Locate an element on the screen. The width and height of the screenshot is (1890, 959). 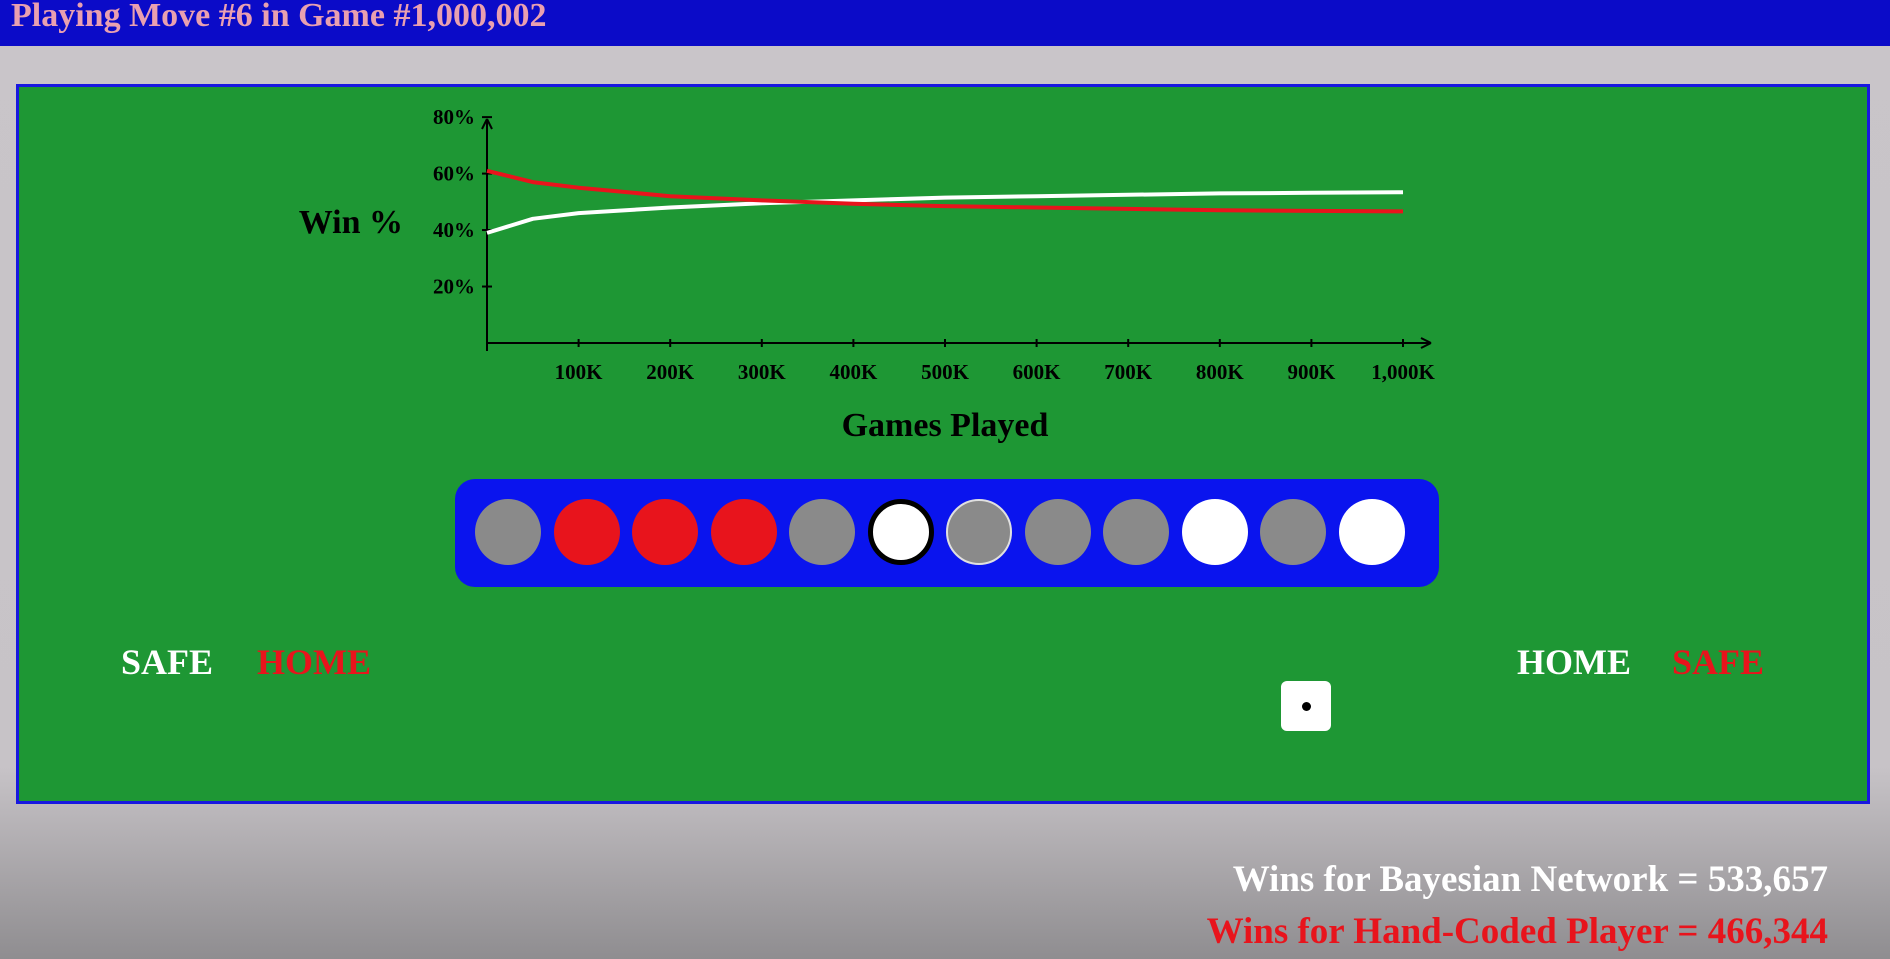
x-tick-label: 700K is located at coordinates (1128, 372).